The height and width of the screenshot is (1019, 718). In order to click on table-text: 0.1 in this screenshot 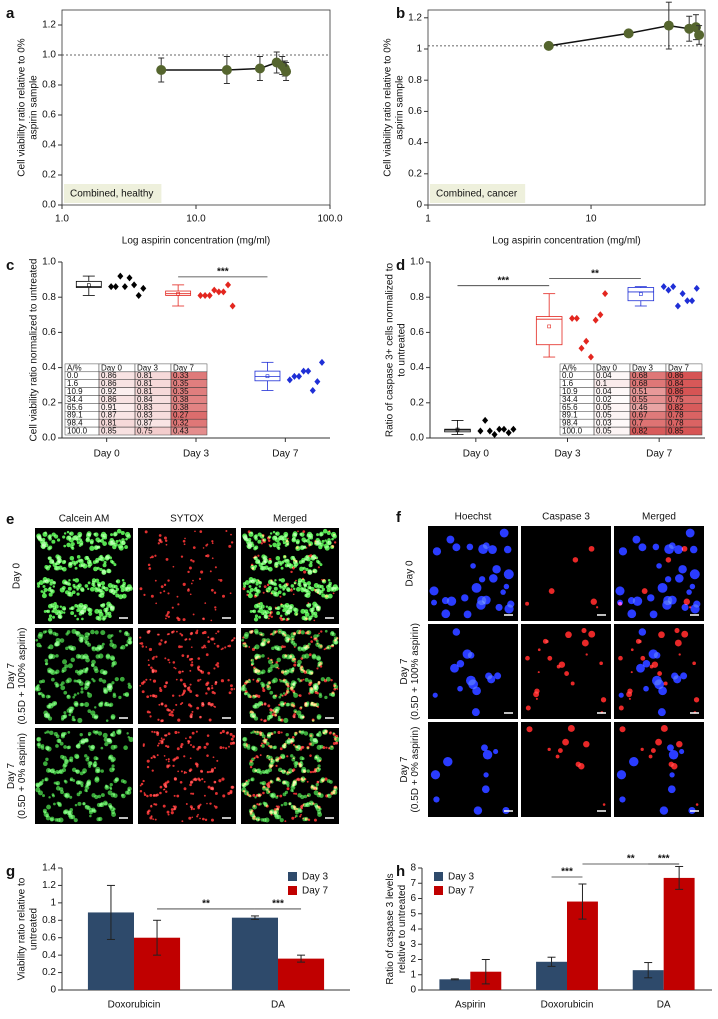, I will do `click(602, 383)`.